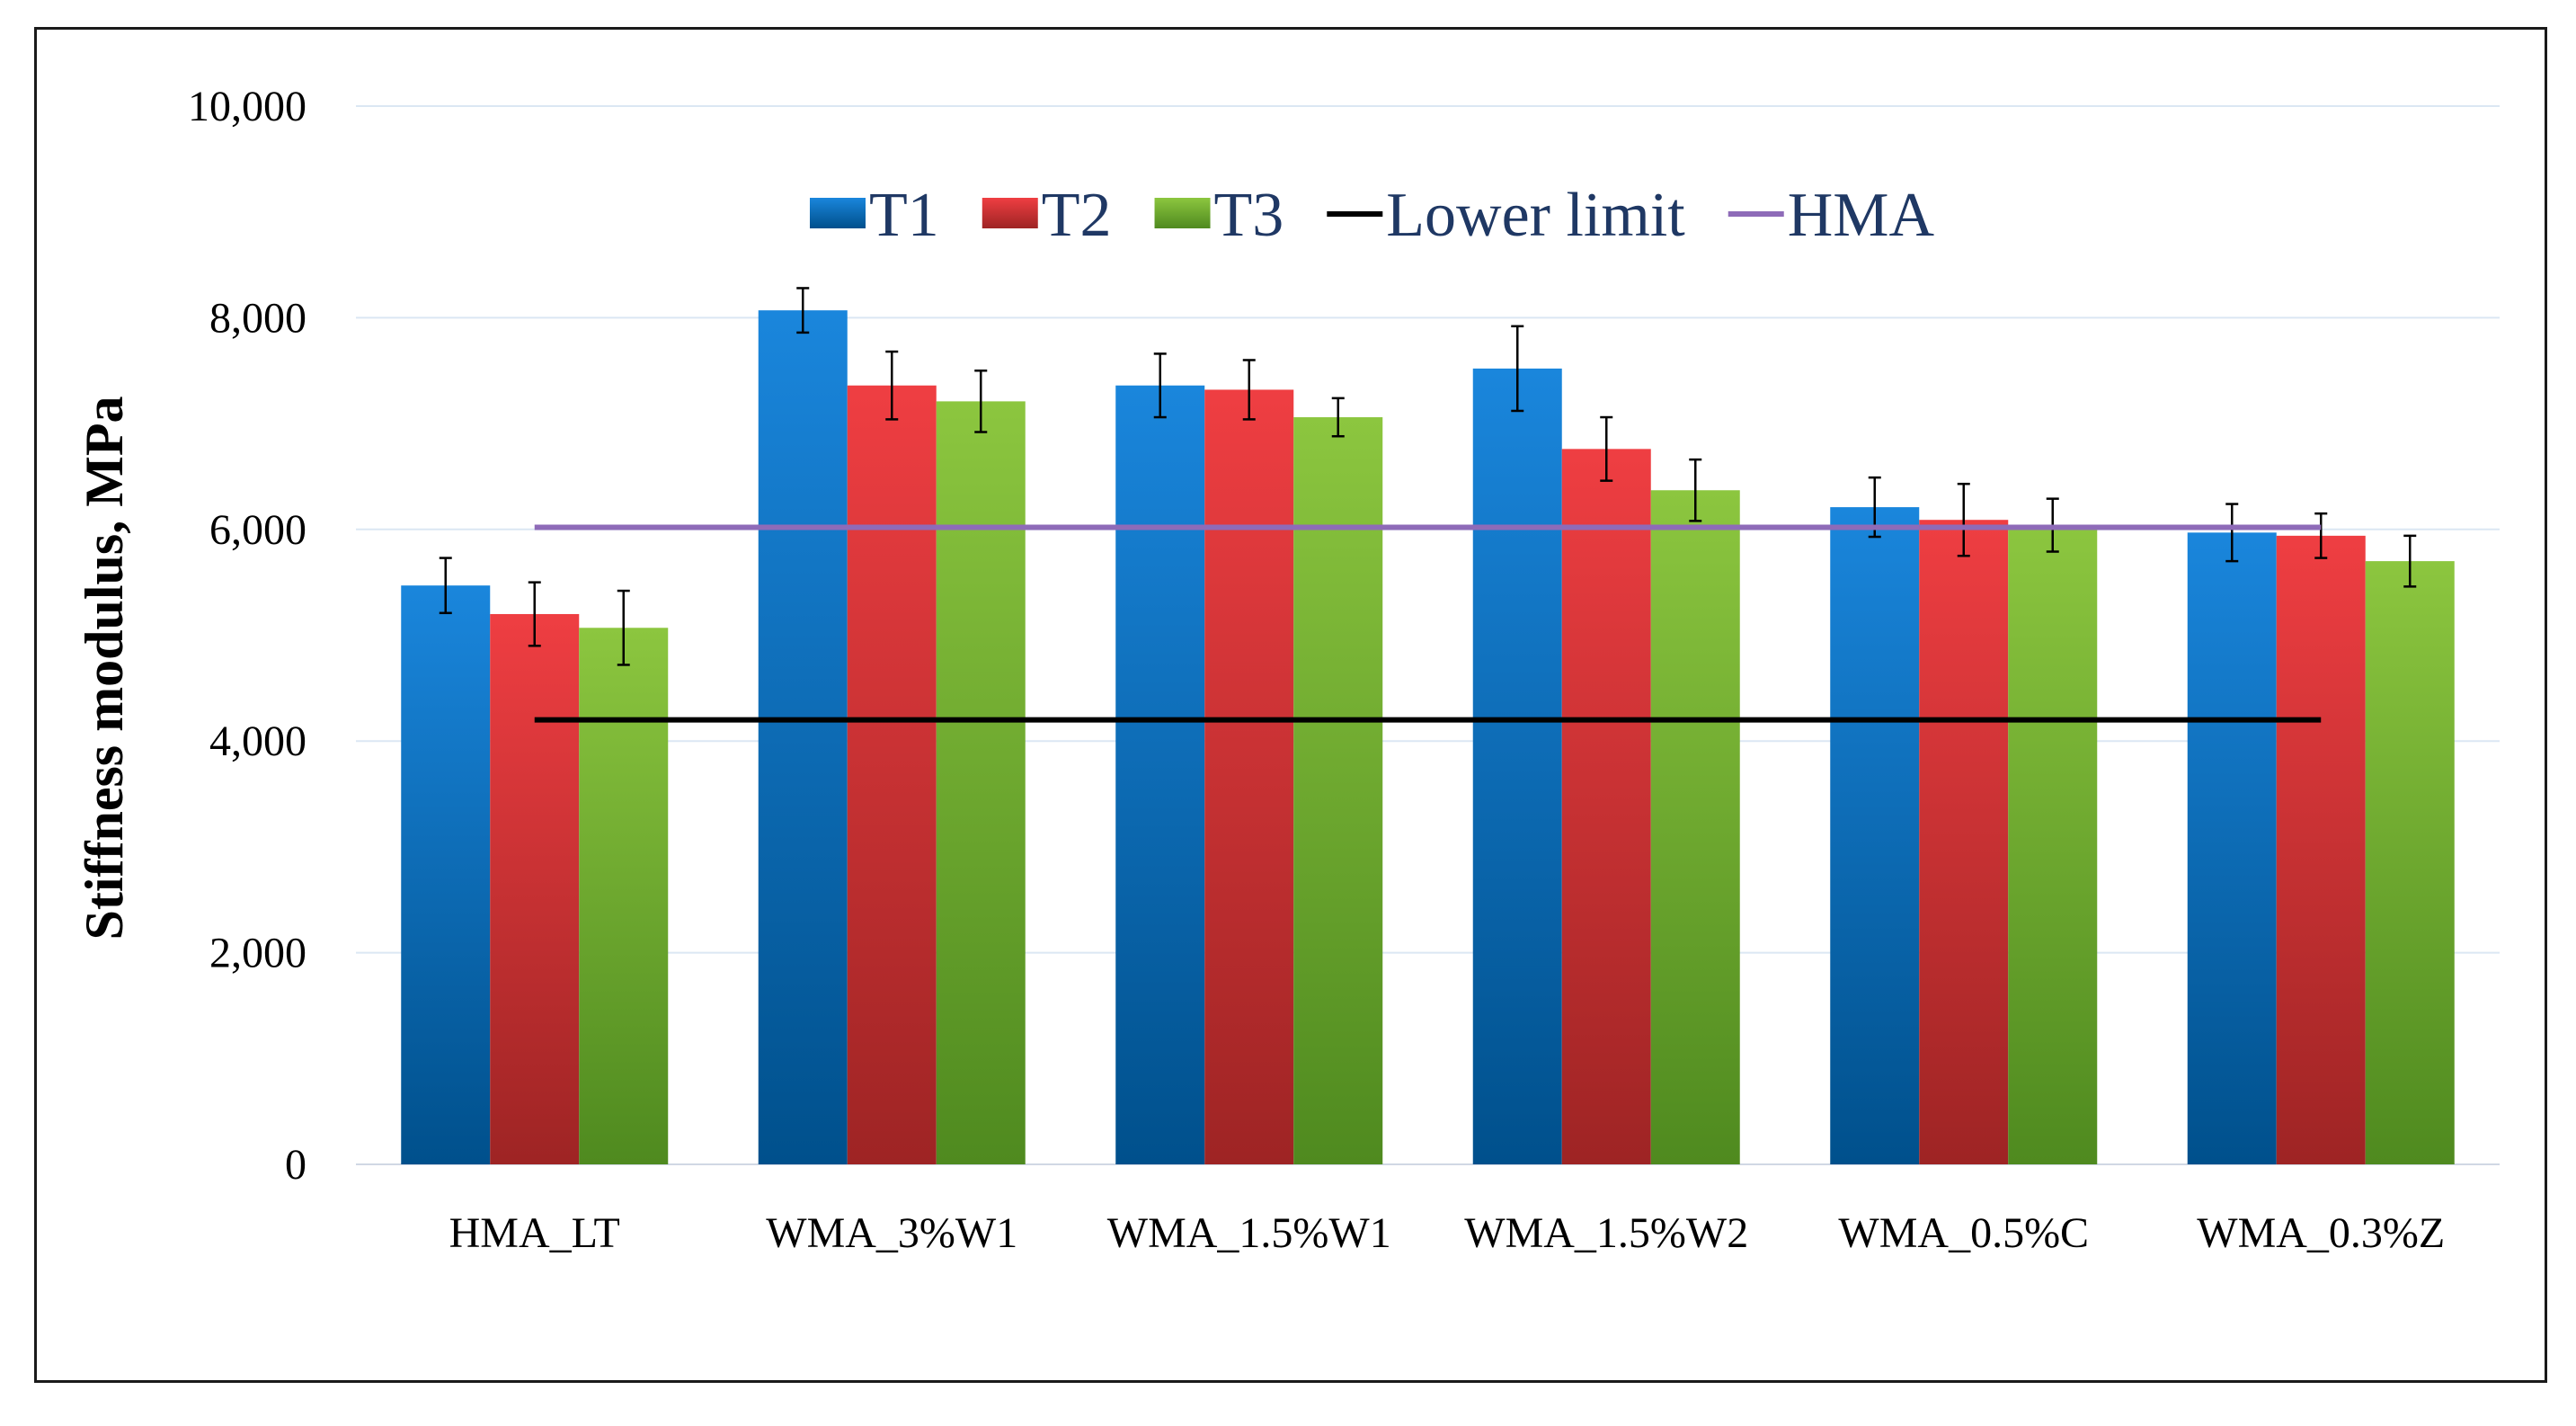 This screenshot has width=2576, height=1426. What do you see at coordinates (295, 1165) in the screenshot?
I see `y-tick-label: 0` at bounding box center [295, 1165].